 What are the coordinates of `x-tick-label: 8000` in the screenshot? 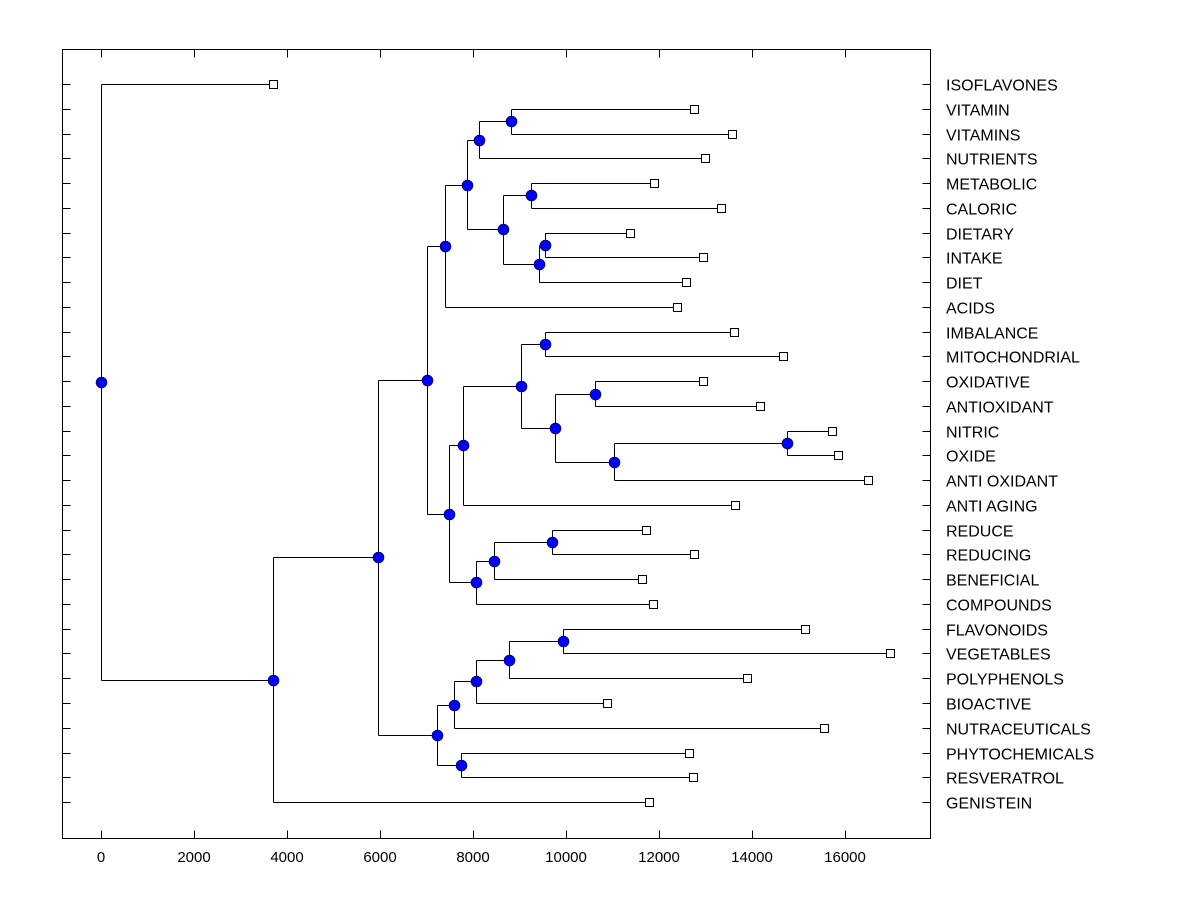 It's located at (472, 857).